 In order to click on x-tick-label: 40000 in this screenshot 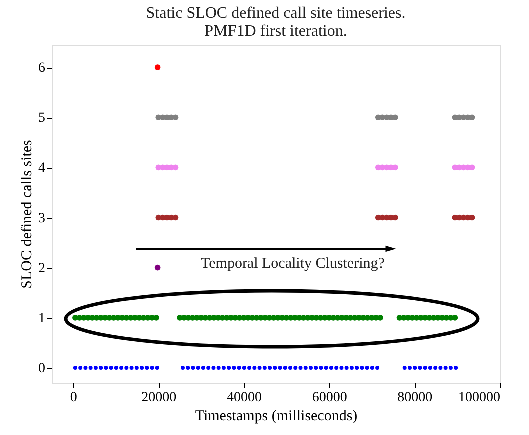, I will do `click(244, 398)`.